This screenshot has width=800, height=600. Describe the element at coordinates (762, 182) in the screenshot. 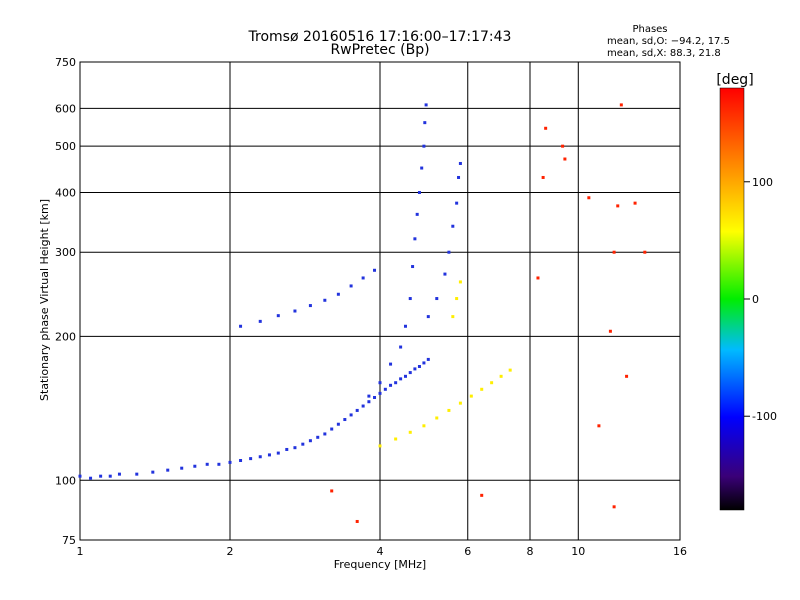

I see `colorbar-tick-label: 100` at that location.